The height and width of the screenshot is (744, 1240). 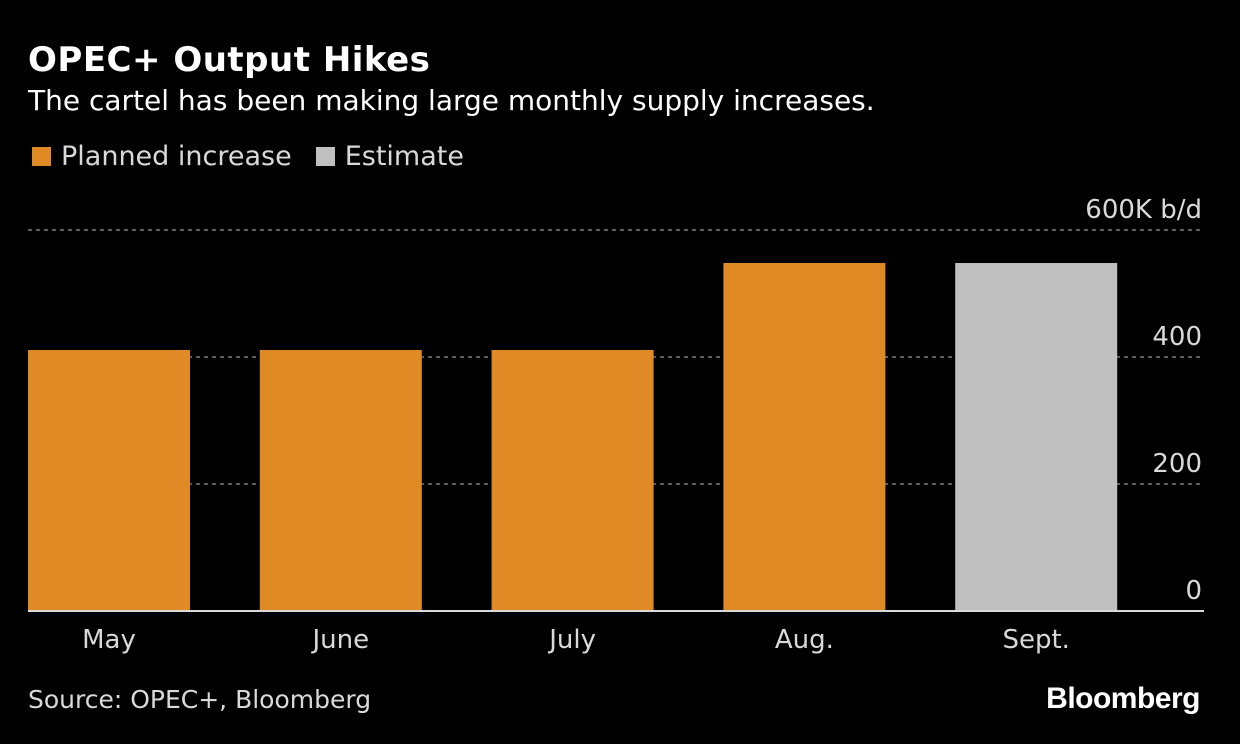 I want to click on chart-title: OPEC+ Output Hikes, so click(x=229, y=60).